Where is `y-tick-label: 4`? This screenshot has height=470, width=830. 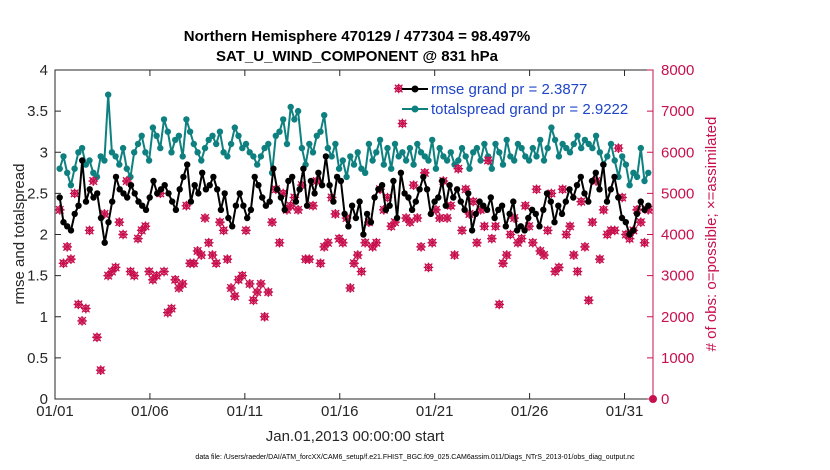 y-tick-label: 4 is located at coordinates (44, 70).